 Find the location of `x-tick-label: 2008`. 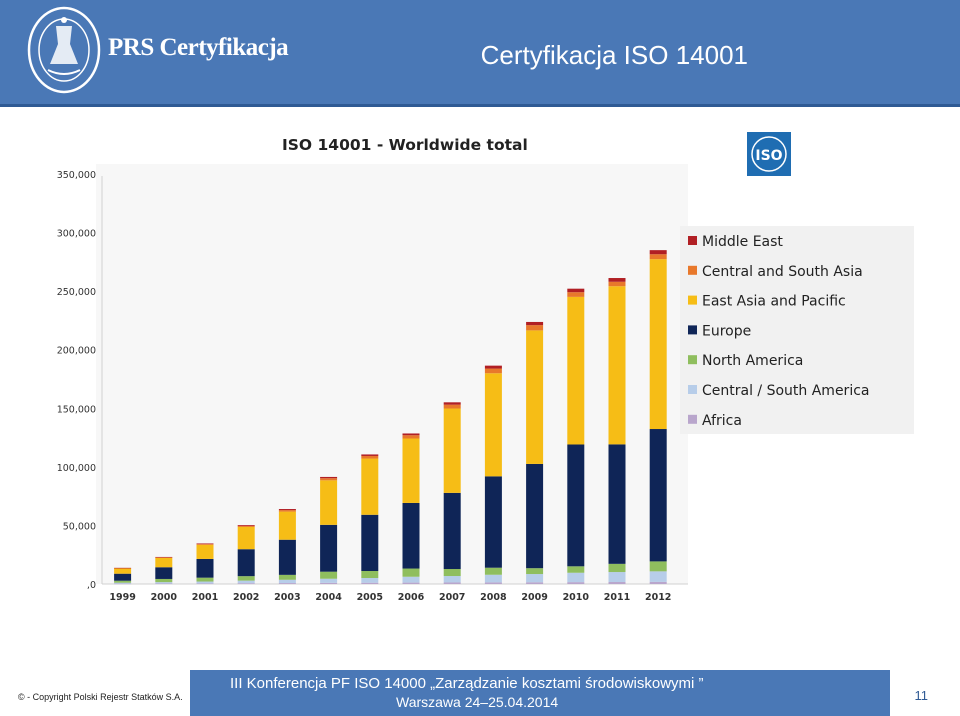

x-tick-label: 2008 is located at coordinates (493, 597).